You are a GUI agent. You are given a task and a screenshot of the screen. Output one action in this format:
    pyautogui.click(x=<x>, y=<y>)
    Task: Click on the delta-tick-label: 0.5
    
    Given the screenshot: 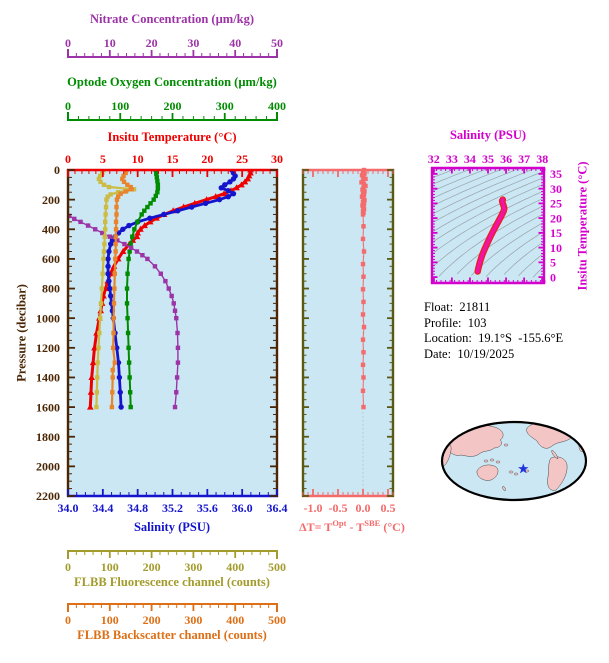 What is the action you would take?
    pyautogui.click(x=388, y=508)
    